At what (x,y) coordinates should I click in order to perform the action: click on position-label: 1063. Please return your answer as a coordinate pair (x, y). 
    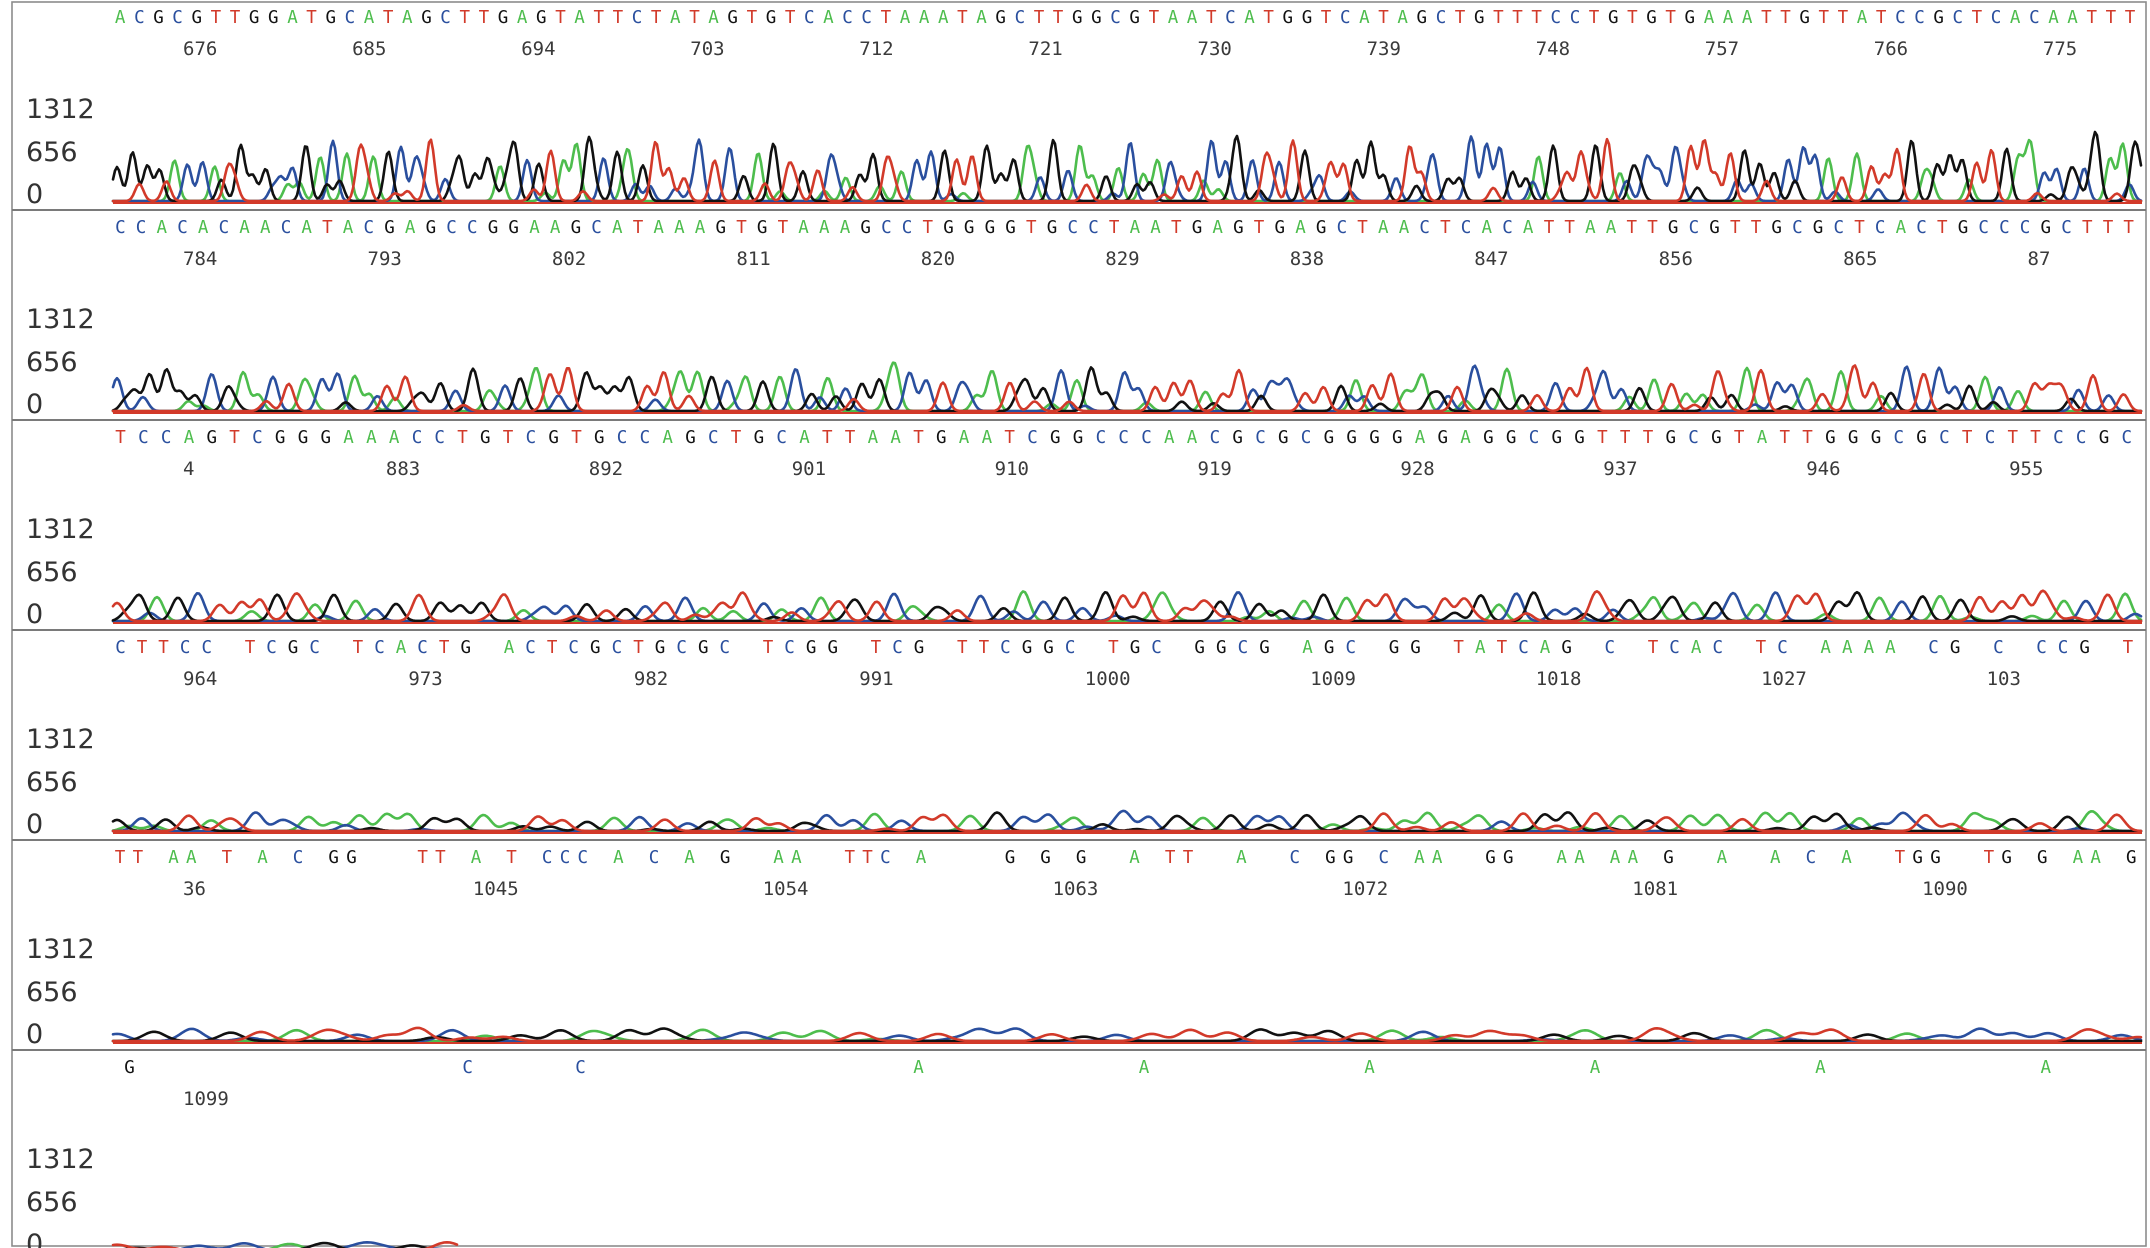
    Looking at the image, I should click on (1076, 889).